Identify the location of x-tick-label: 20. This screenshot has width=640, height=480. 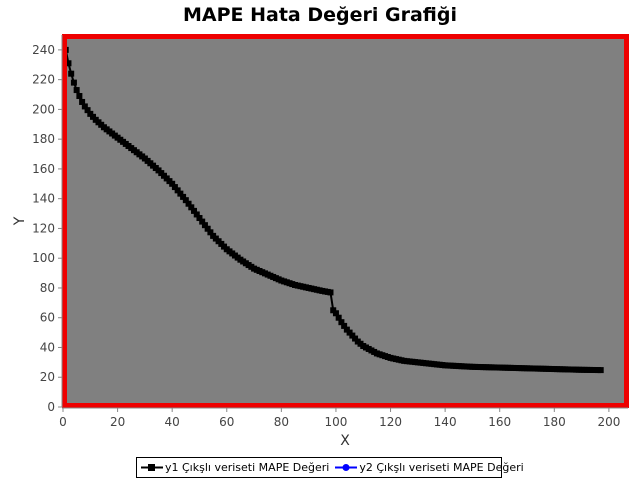
(117, 422).